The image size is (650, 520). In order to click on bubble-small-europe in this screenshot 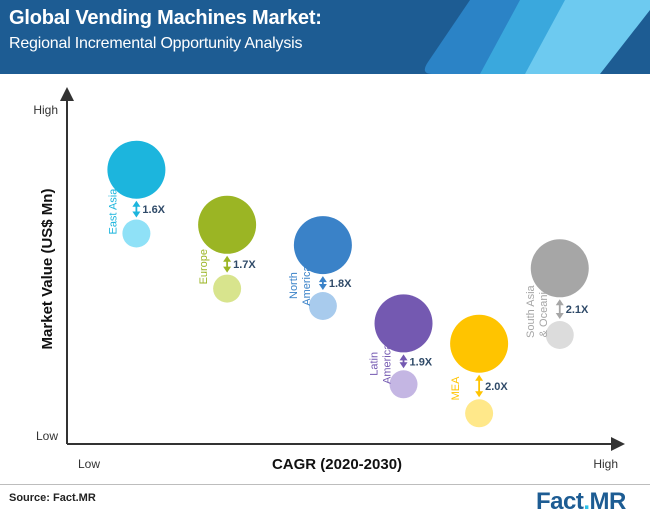, I will do `click(227, 288)`.